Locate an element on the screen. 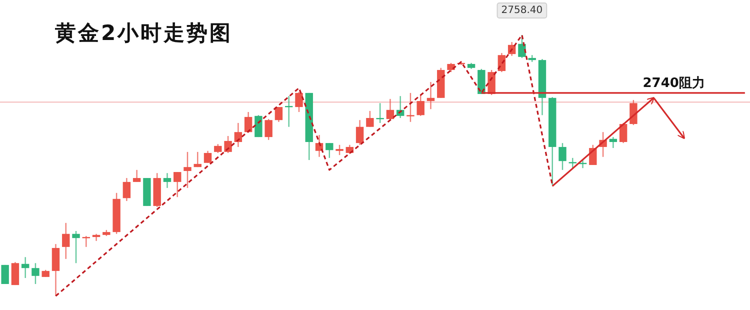  series-label: 2740阻力 is located at coordinates (673, 83).